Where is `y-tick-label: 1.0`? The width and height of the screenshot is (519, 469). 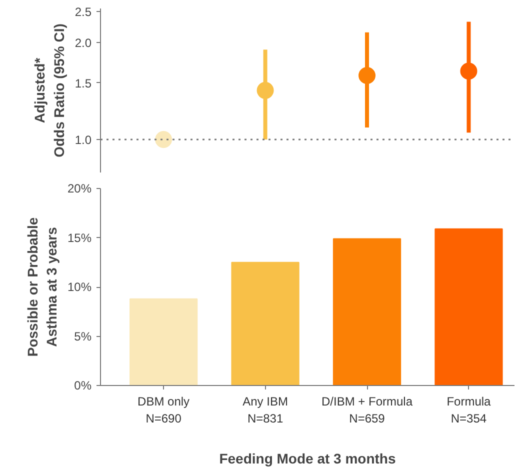
y-tick-label: 1.0 is located at coordinates (83, 140).